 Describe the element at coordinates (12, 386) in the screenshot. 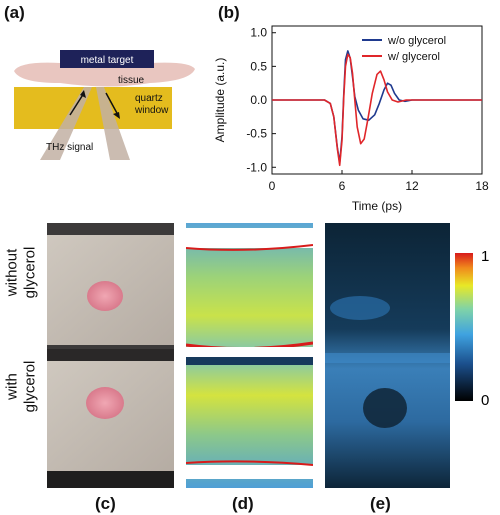

I see `row-label-with: with` at that location.